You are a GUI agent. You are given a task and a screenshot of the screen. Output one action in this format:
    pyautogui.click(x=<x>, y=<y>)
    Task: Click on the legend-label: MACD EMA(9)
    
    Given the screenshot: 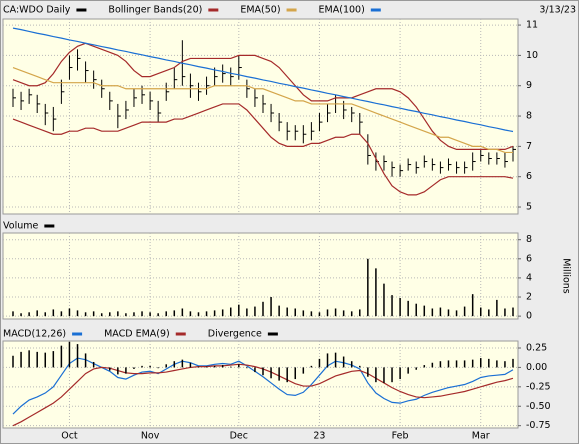 What is the action you would take?
    pyautogui.click(x=137, y=334)
    